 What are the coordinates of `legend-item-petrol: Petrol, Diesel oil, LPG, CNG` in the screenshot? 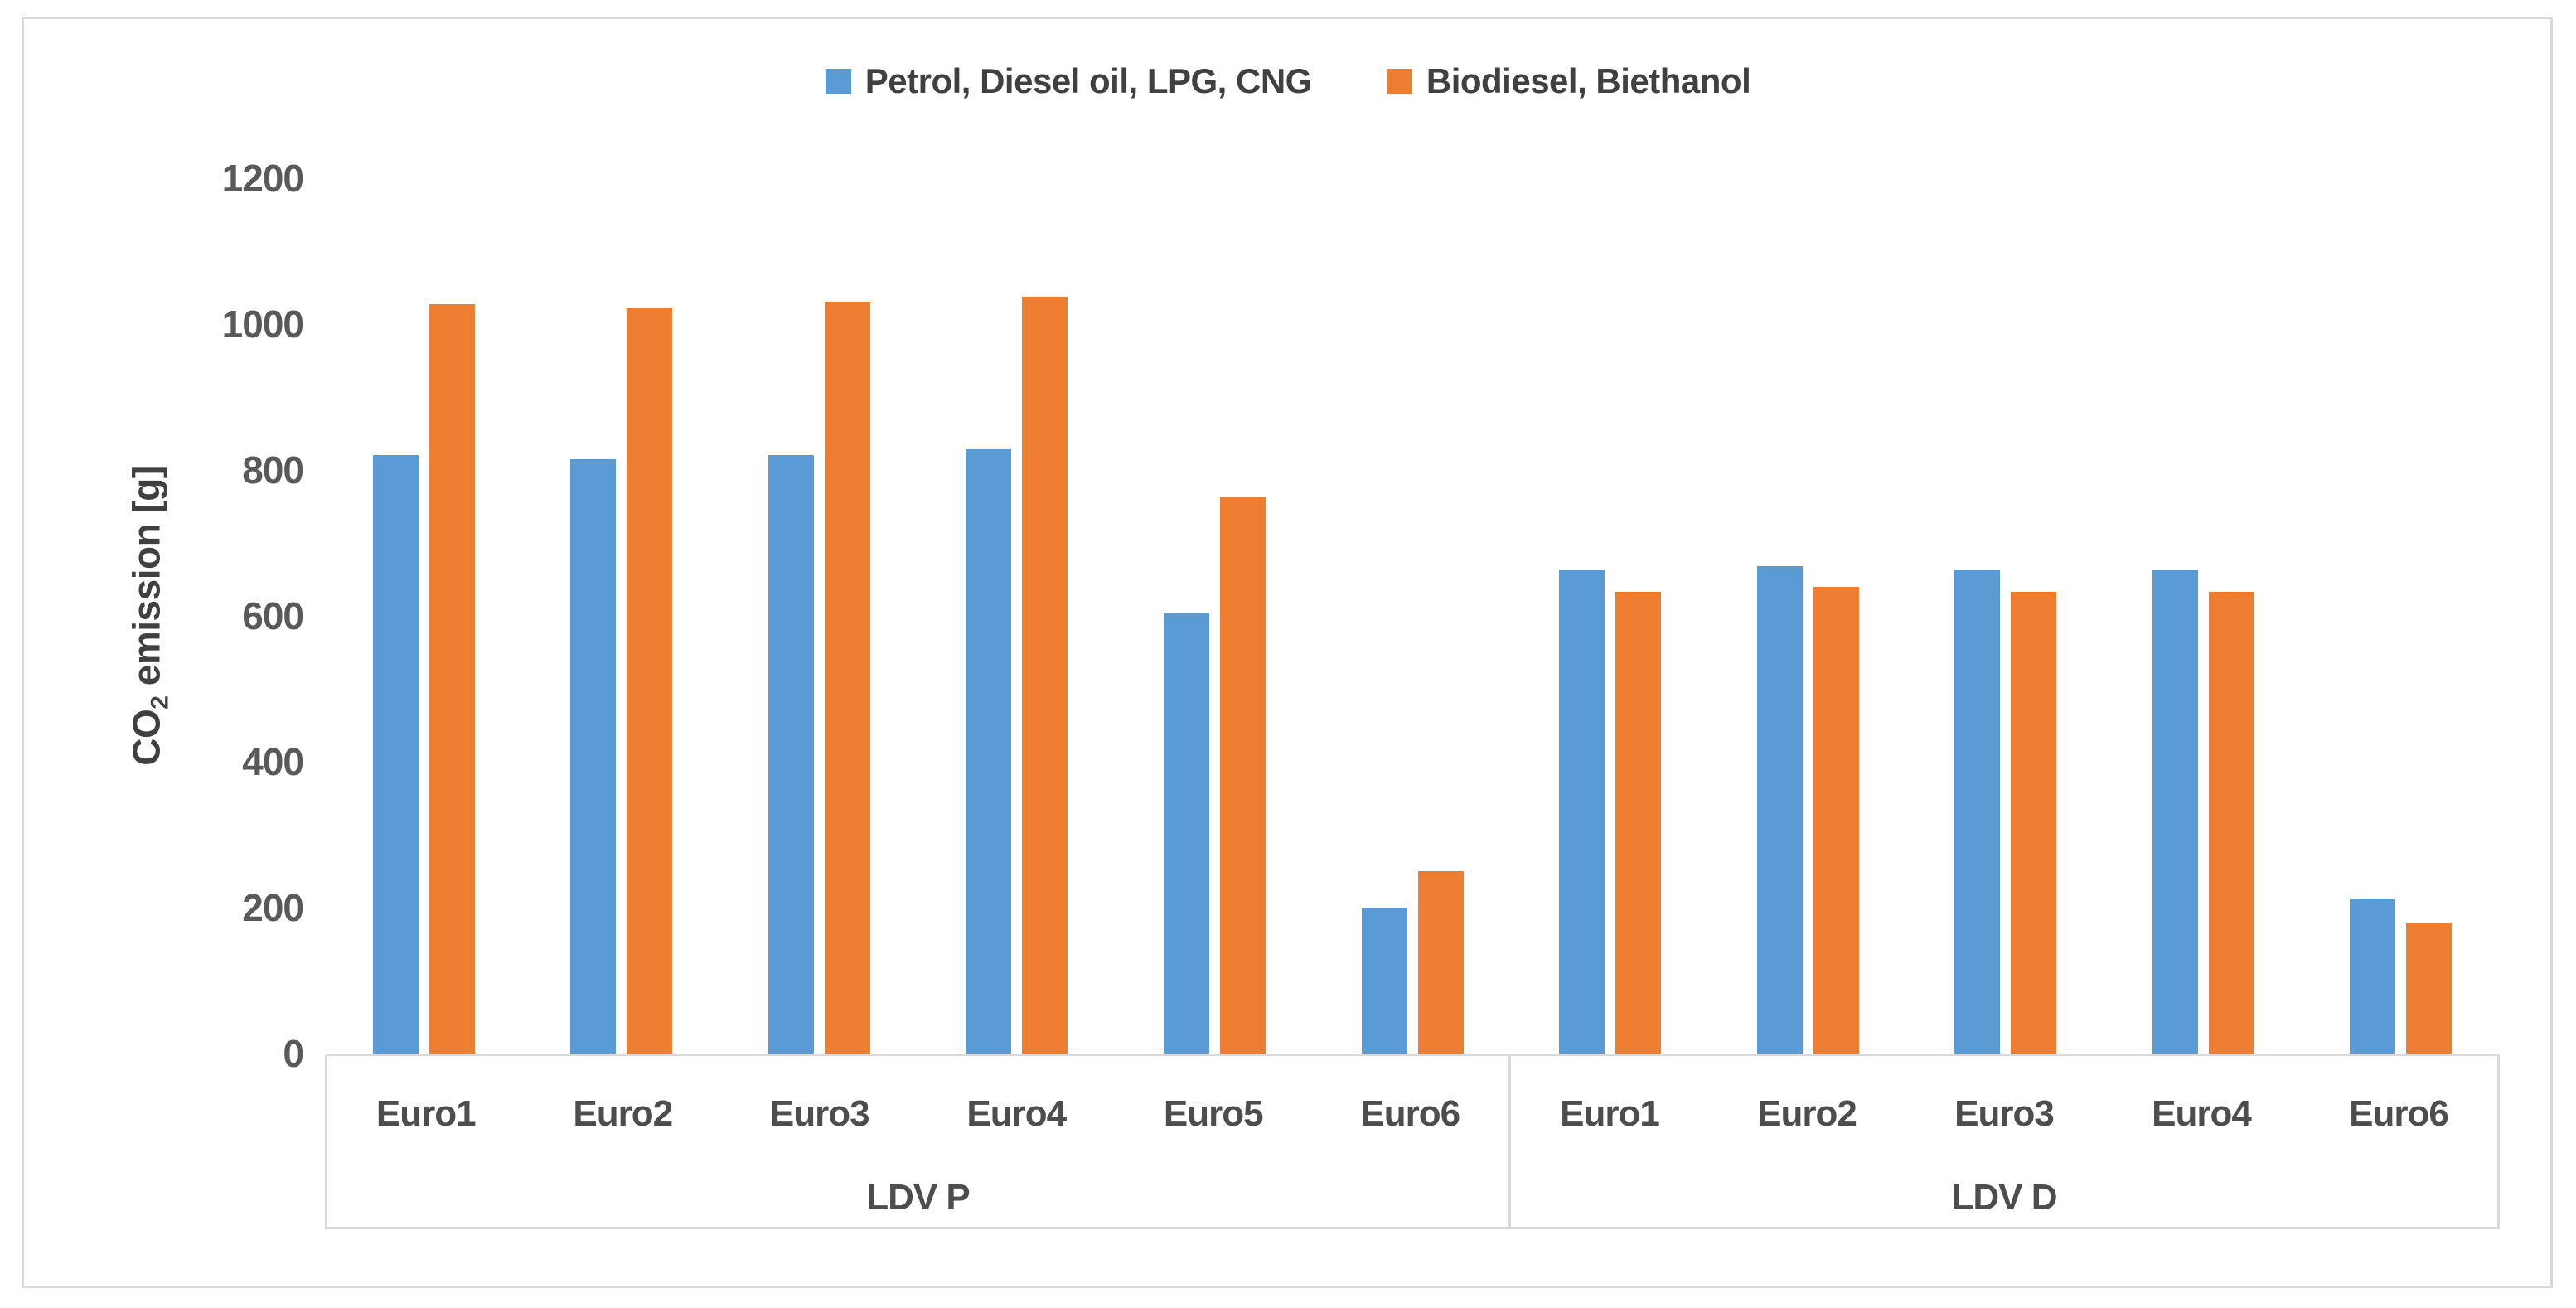 It's located at (1069, 81).